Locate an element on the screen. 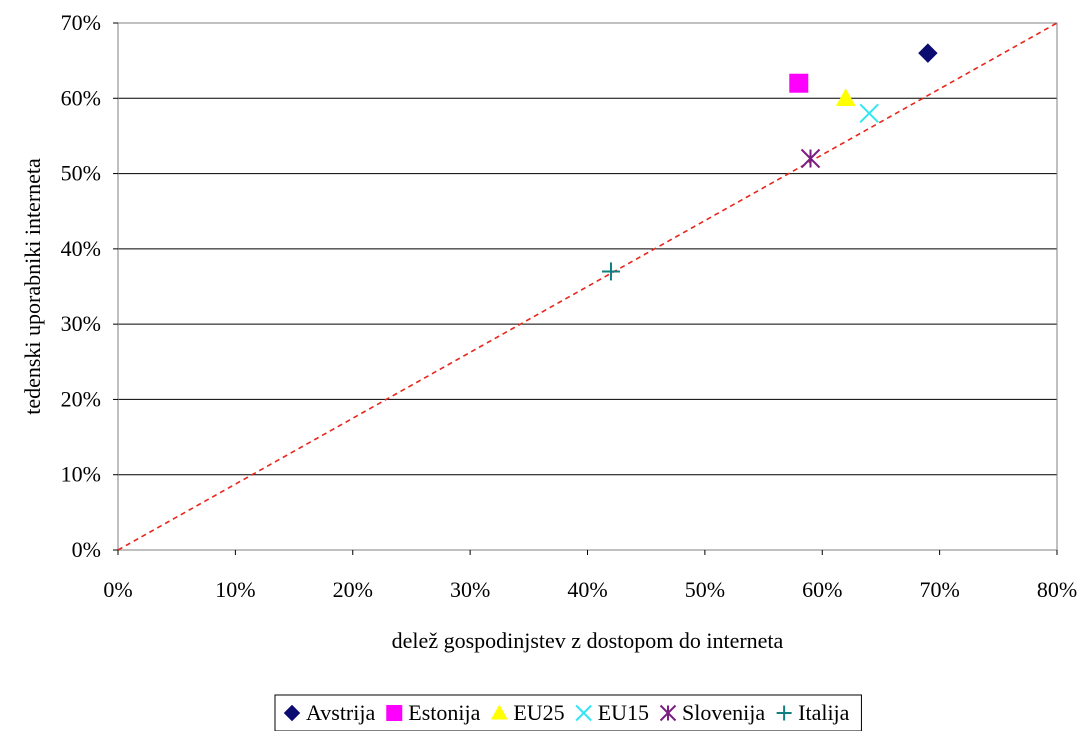 This screenshot has width=1086, height=736. y-axis-title: tedenski uporabniki interneta is located at coordinates (32, 286).